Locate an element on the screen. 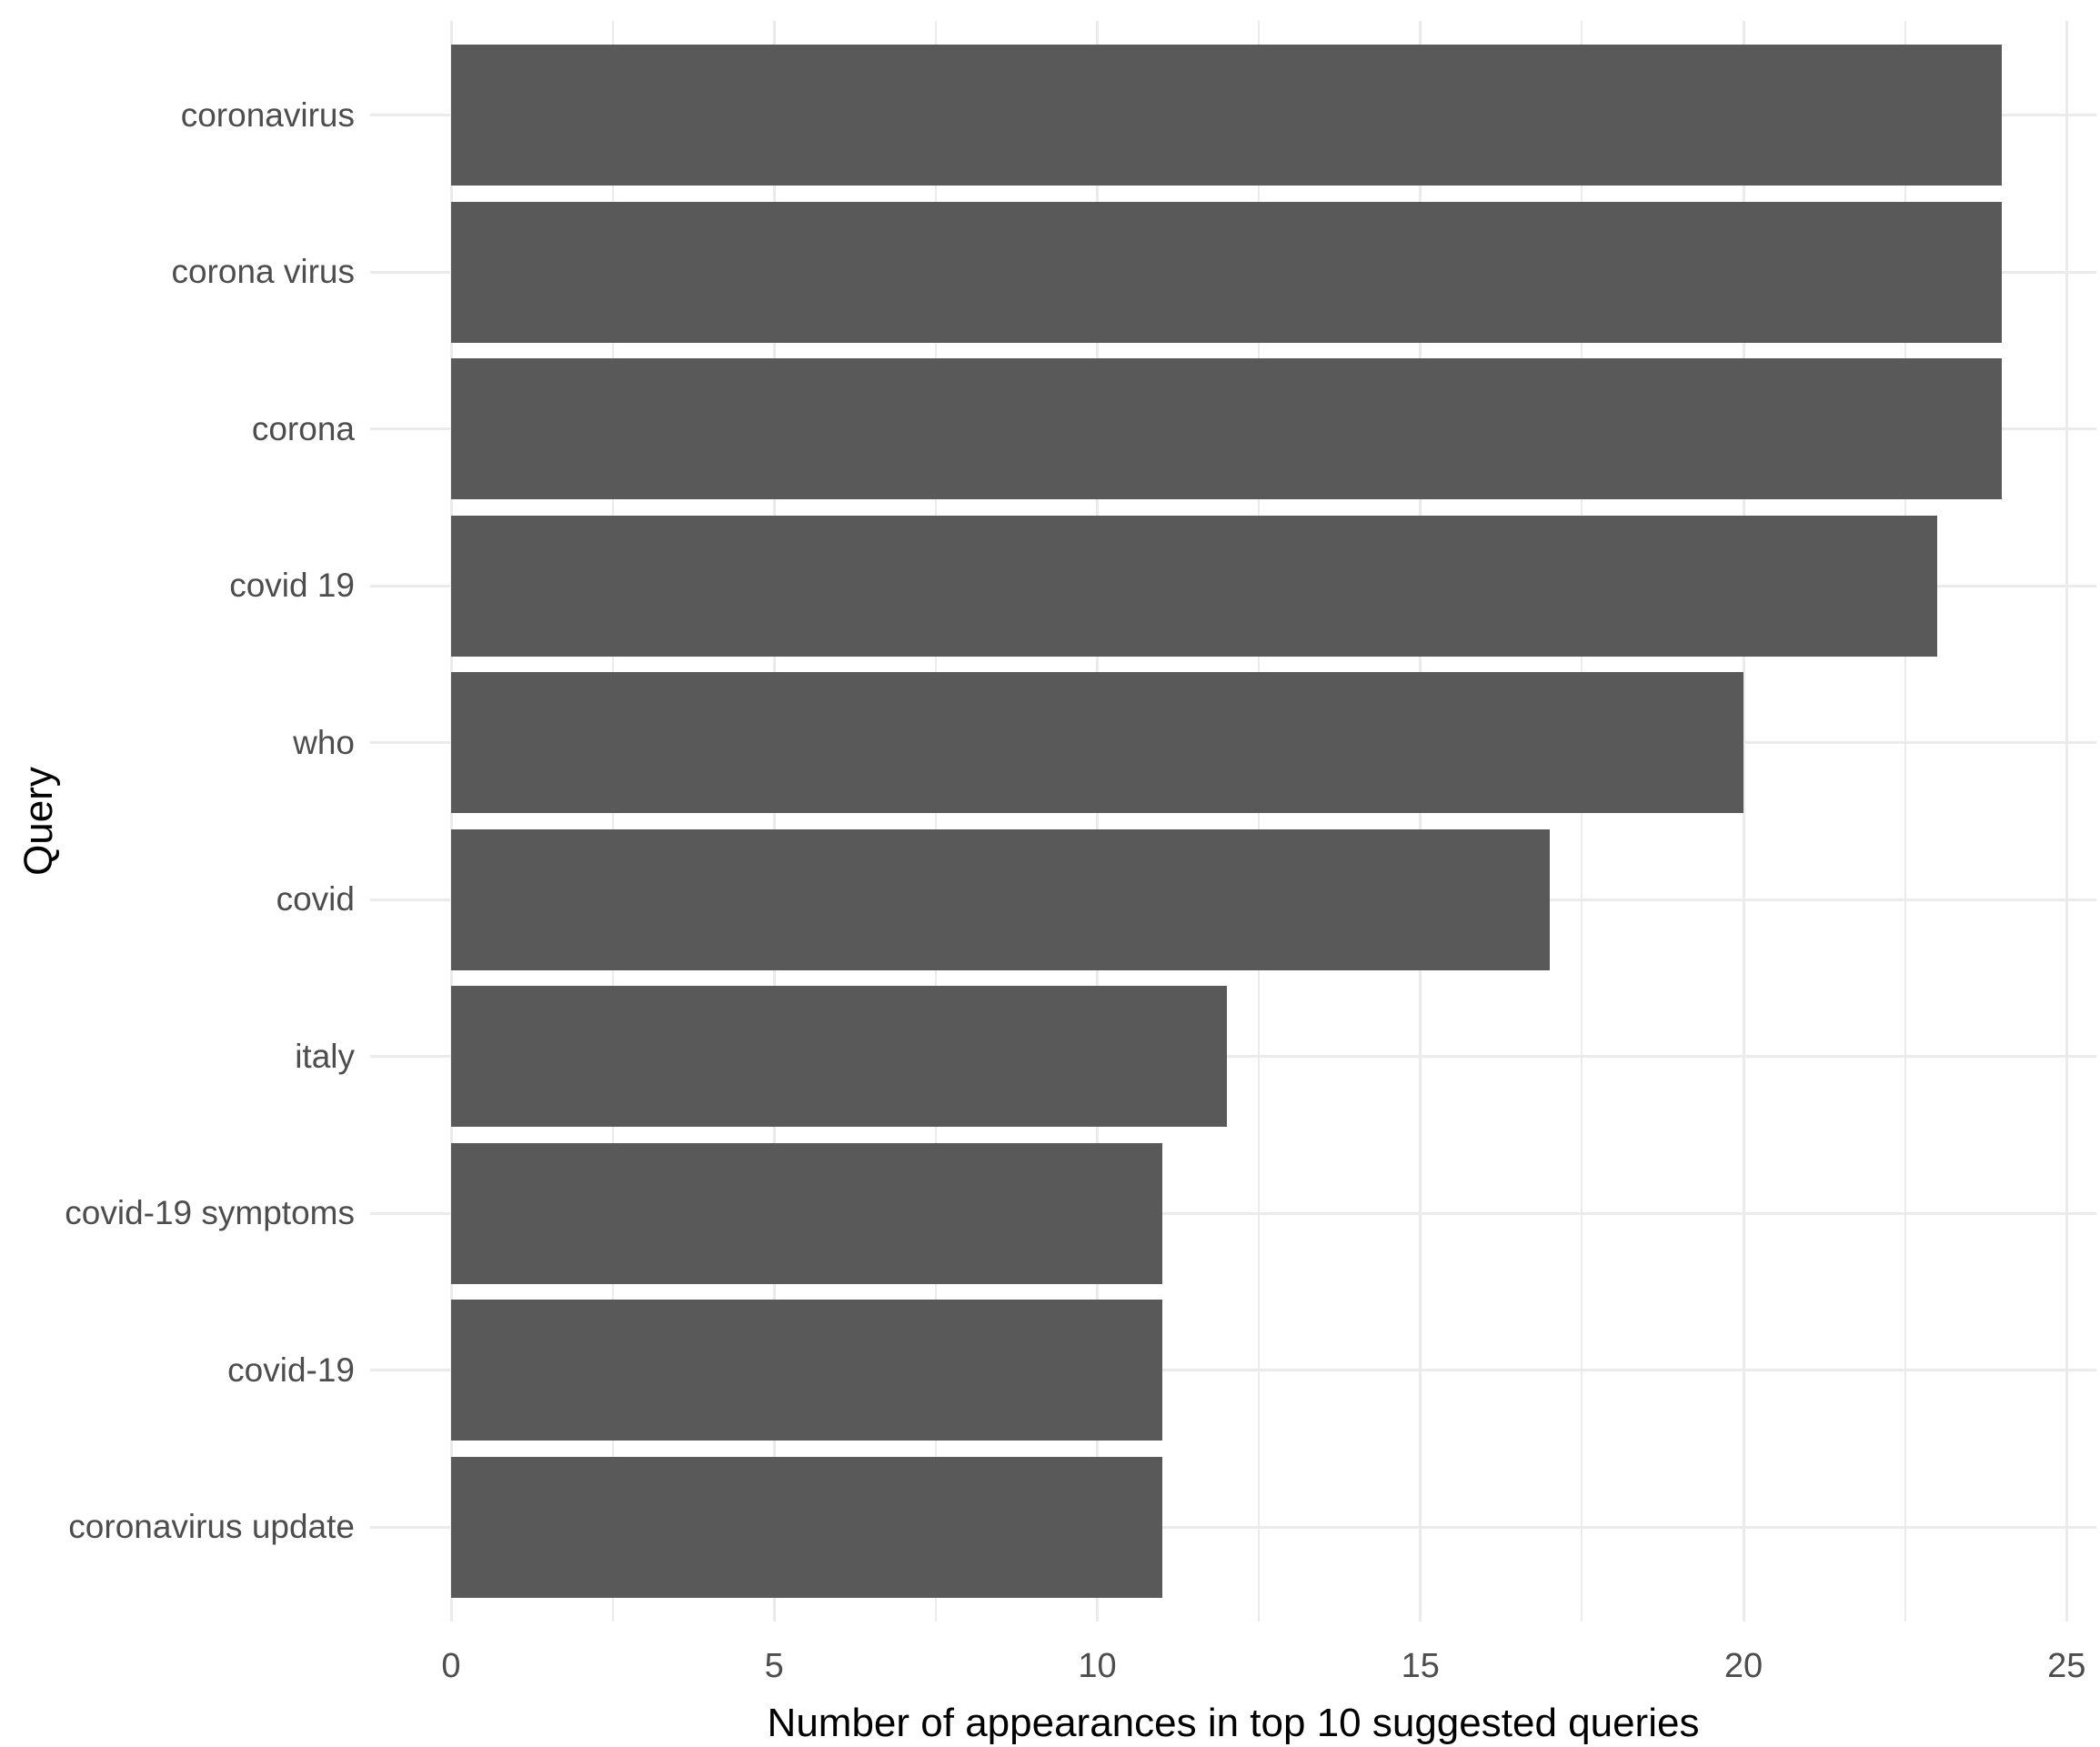  bar-coronavirus-update is located at coordinates (806, 1527).